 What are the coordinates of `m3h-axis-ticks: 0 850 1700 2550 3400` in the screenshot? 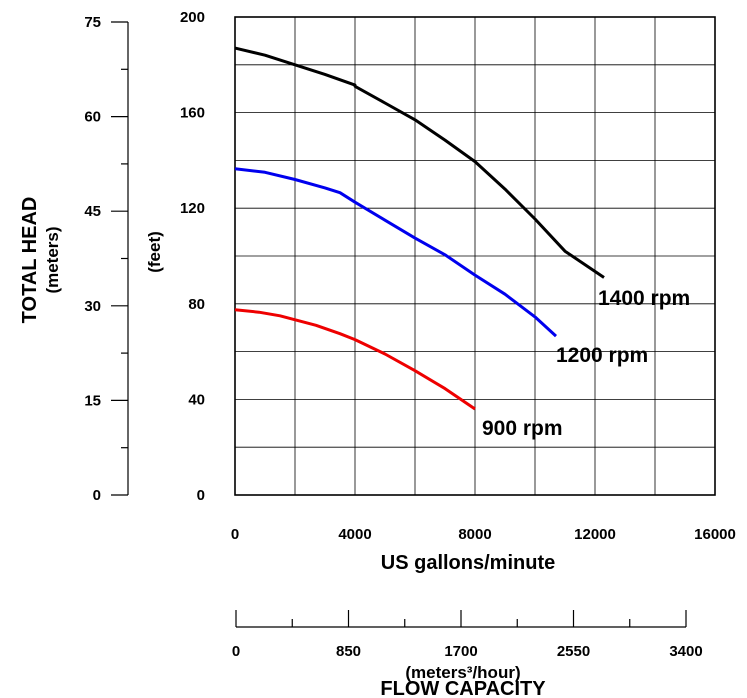 It's located at (467, 635).